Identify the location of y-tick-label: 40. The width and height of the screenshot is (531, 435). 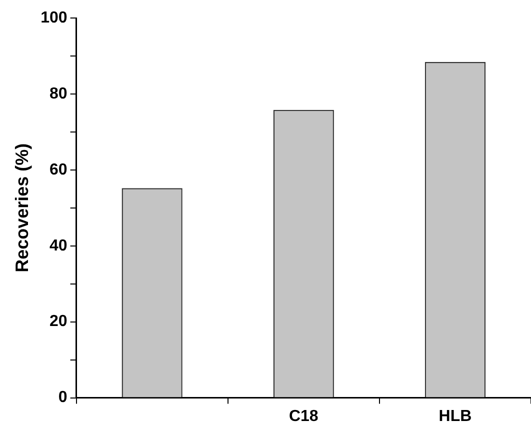
(59, 245).